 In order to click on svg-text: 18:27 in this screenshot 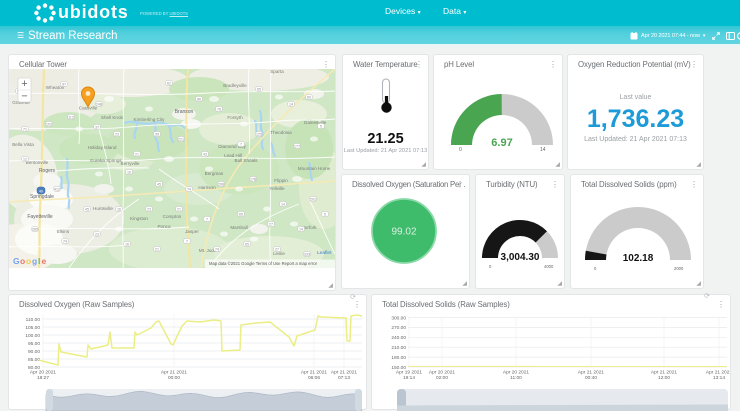, I will do `click(43, 378)`.